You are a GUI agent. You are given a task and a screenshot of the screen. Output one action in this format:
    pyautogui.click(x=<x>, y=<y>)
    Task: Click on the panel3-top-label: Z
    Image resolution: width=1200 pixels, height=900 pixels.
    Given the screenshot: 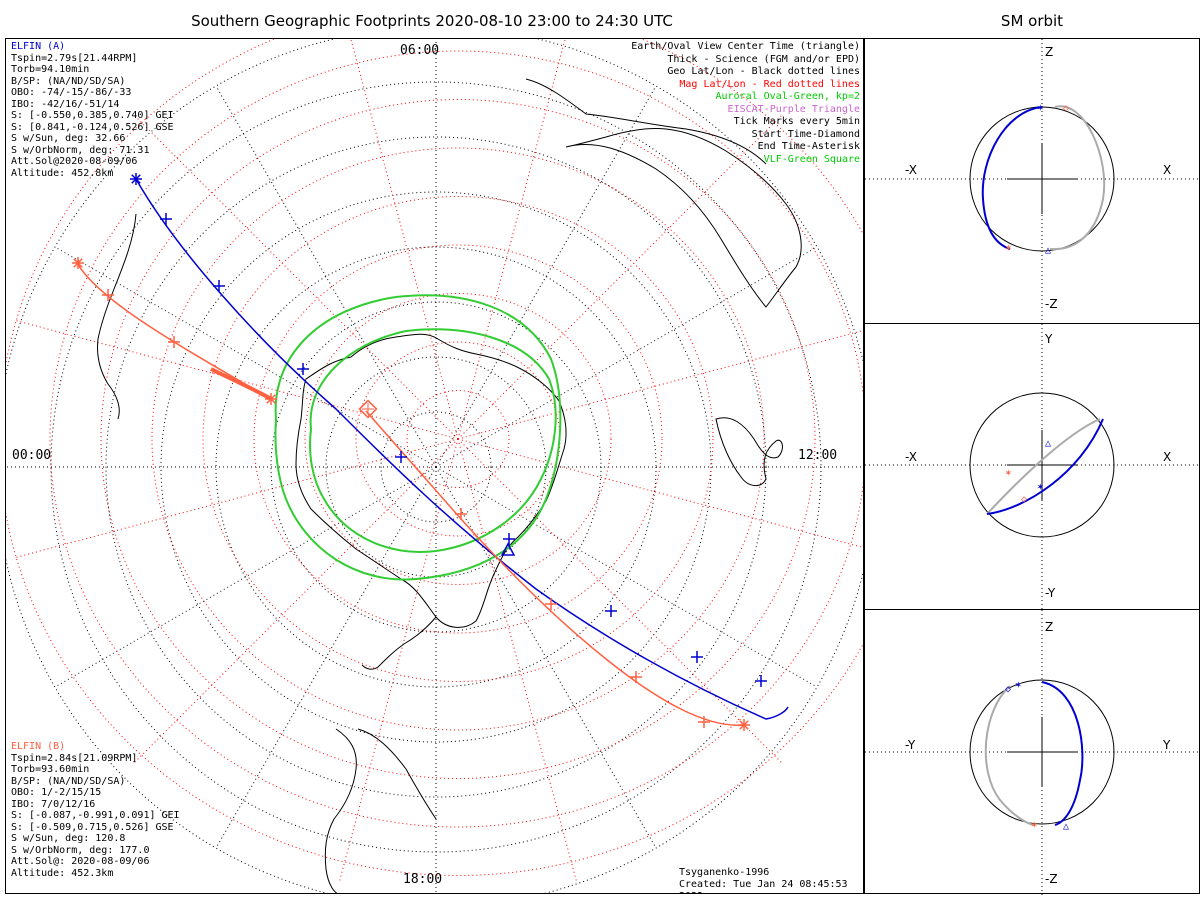 What is the action you would take?
    pyautogui.click(x=1049, y=627)
    